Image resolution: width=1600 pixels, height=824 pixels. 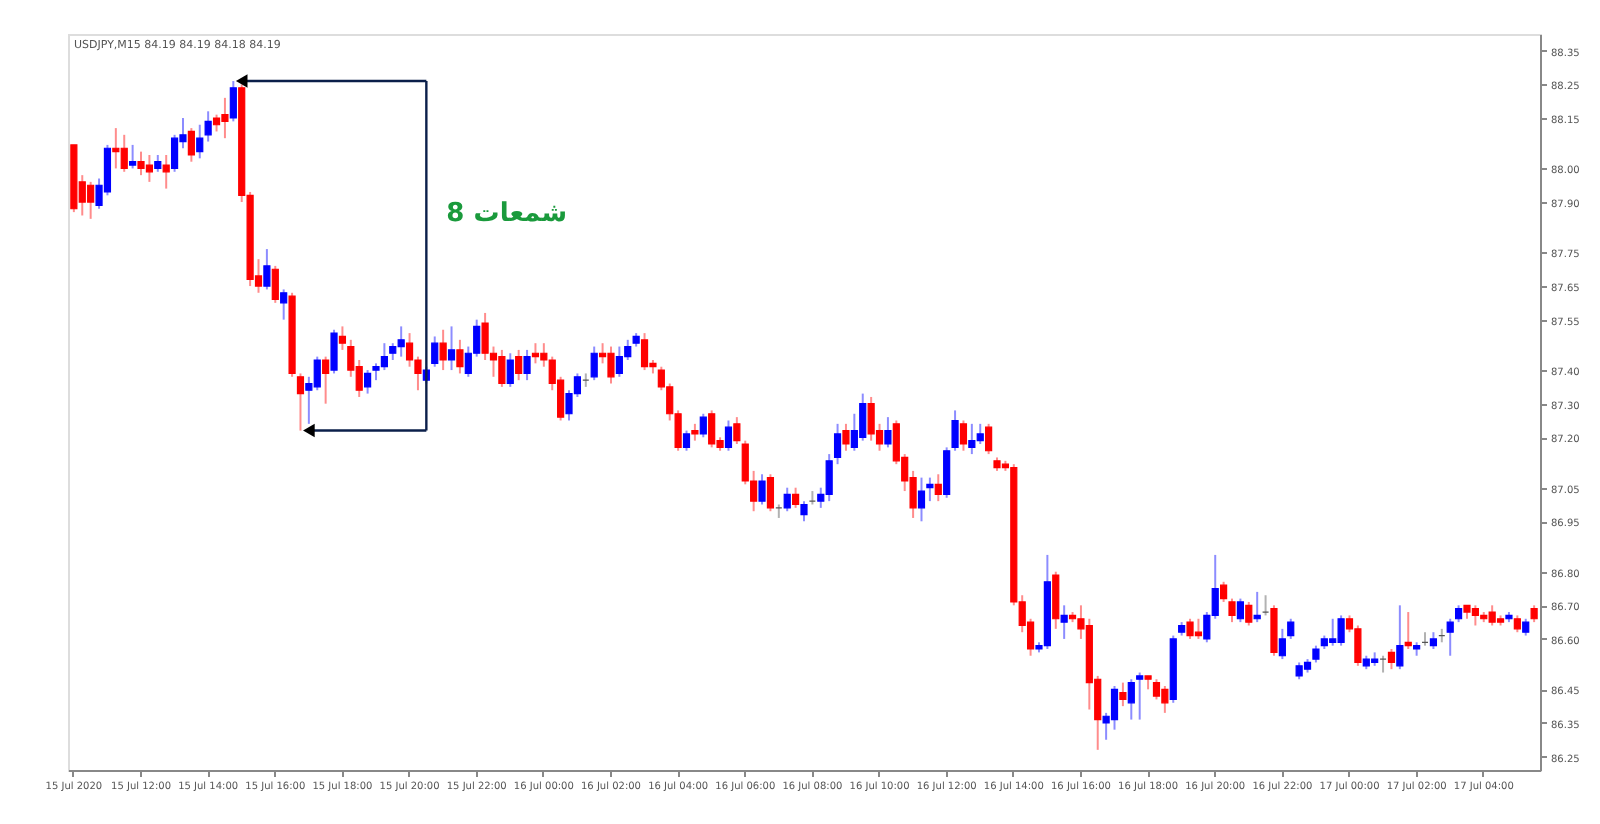 I want to click on annotation: 8 شمعات, so click(x=507, y=214).